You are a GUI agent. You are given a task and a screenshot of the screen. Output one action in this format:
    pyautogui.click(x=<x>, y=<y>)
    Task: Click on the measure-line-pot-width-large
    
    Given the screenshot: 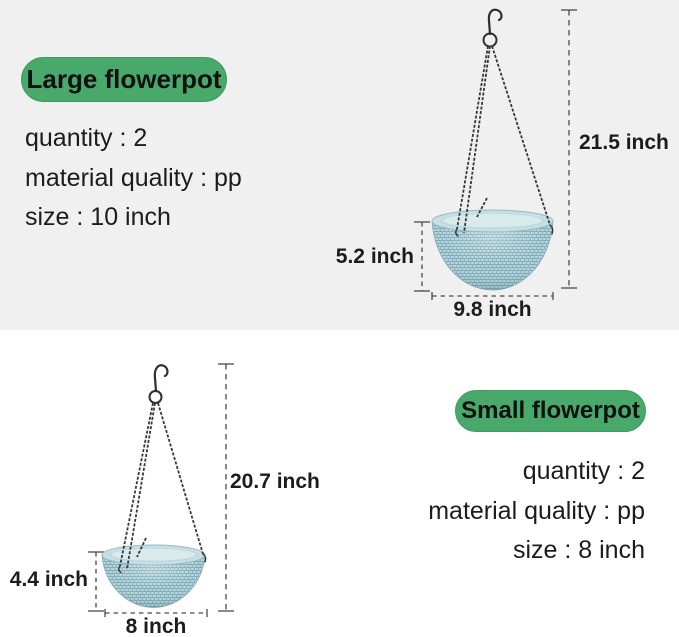 What is the action you would take?
    pyautogui.click(x=492, y=296)
    